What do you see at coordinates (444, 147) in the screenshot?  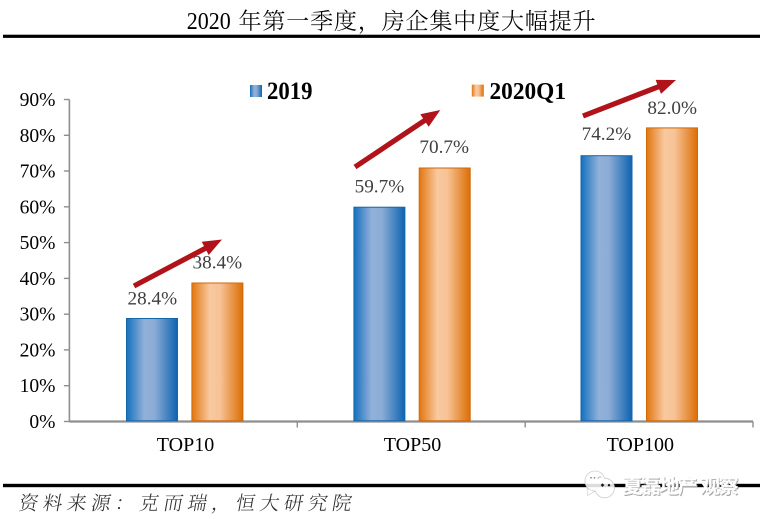 I see `svg-text: 70.7%` at bounding box center [444, 147].